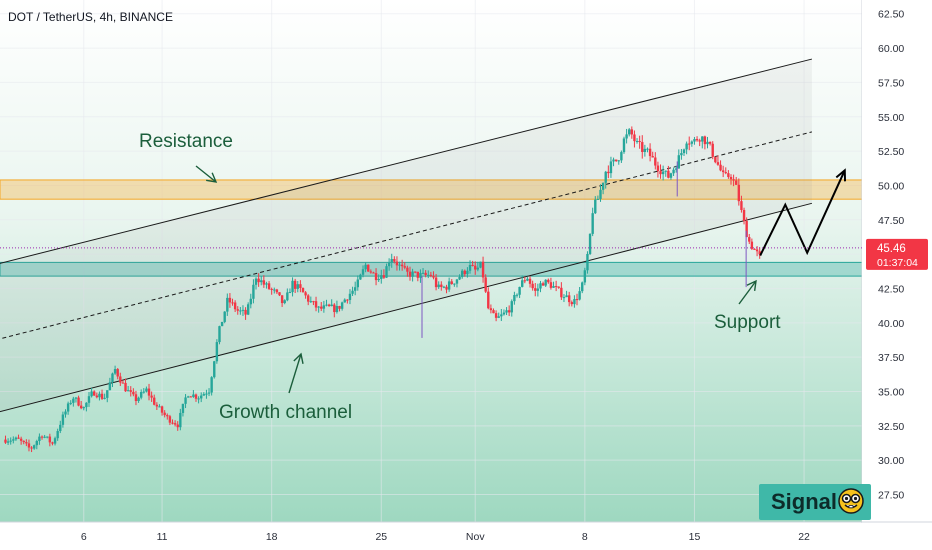  I want to click on nerd-face-icon, so click(851, 501).